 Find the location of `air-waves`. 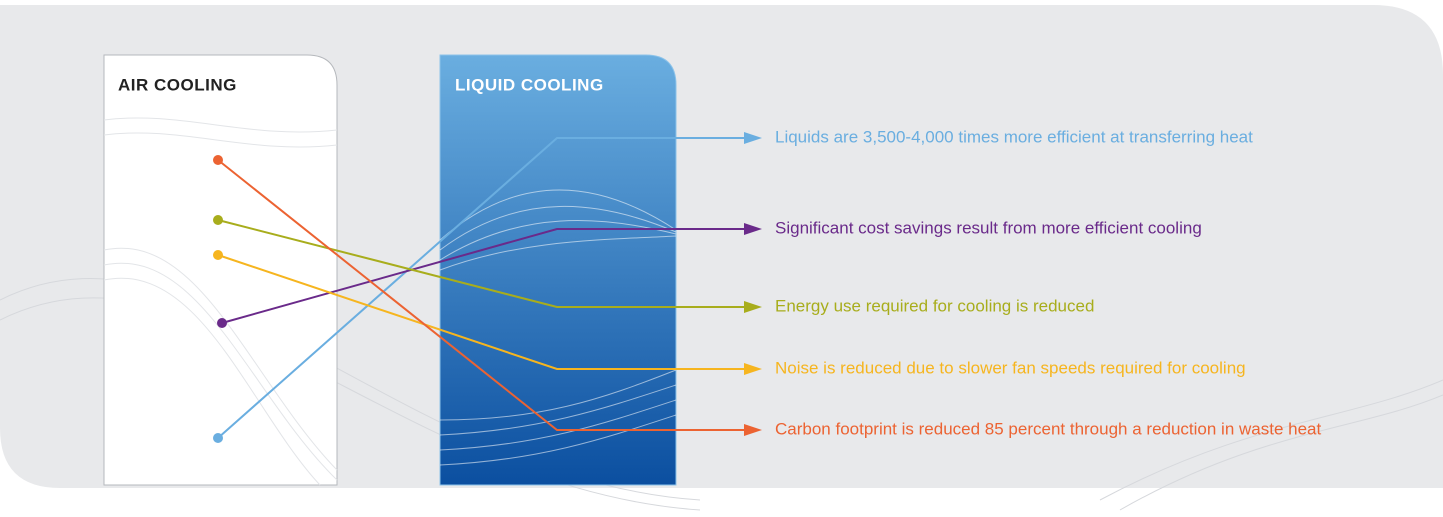

air-waves is located at coordinates (220, 301).